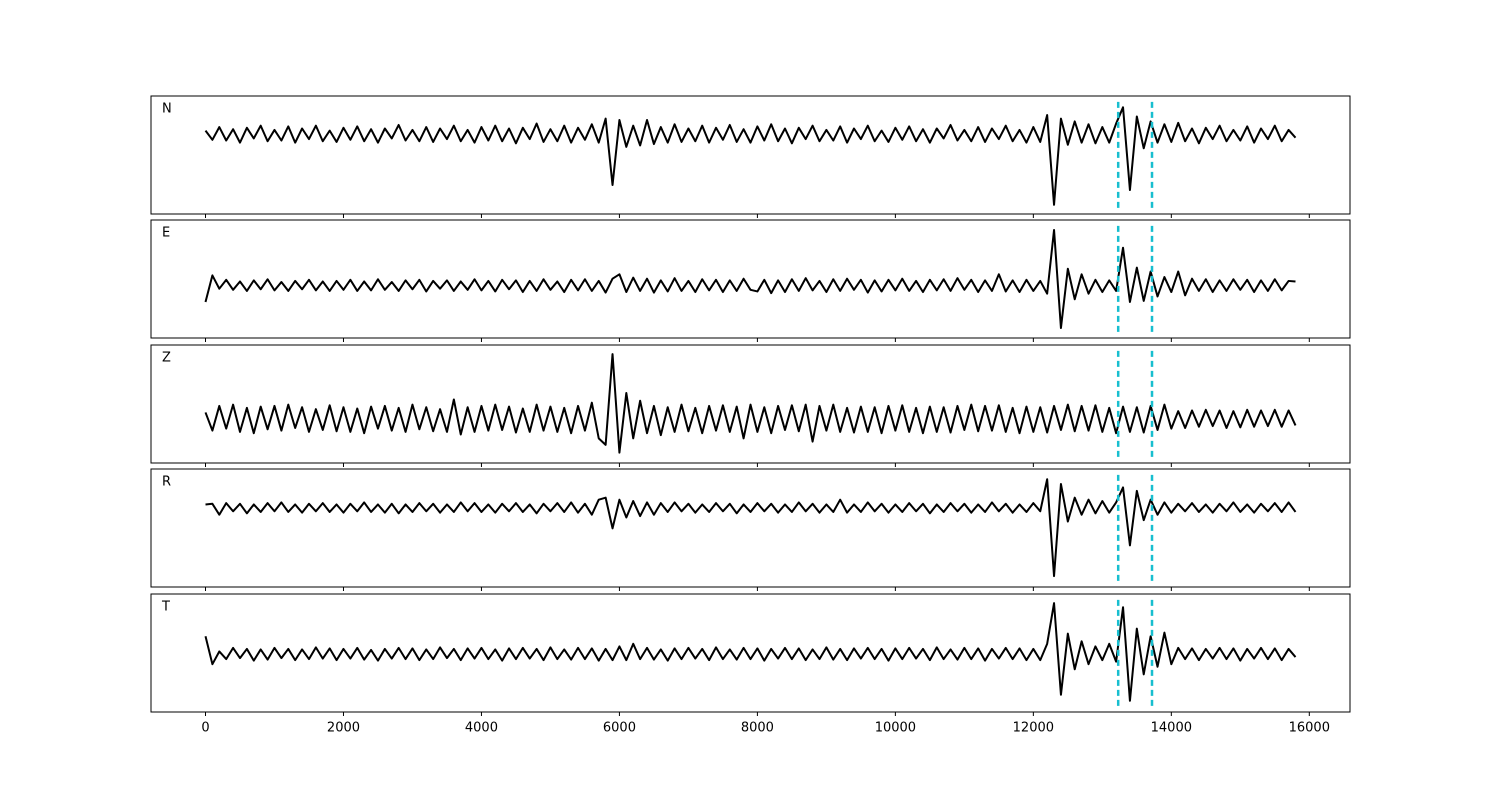  What do you see at coordinates (895, 728) in the screenshot?
I see `x-tick-label: 10000` at bounding box center [895, 728].